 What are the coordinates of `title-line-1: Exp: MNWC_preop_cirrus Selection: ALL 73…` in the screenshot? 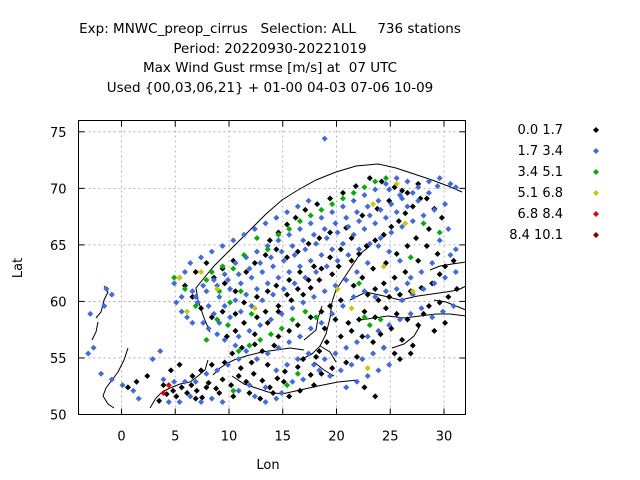 It's located at (270, 29).